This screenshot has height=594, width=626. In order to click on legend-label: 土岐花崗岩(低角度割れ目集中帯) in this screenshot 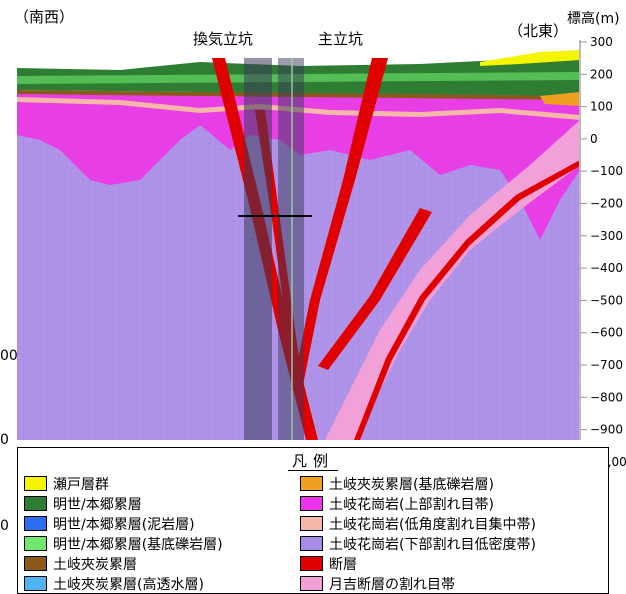, I will do `click(432, 524)`.